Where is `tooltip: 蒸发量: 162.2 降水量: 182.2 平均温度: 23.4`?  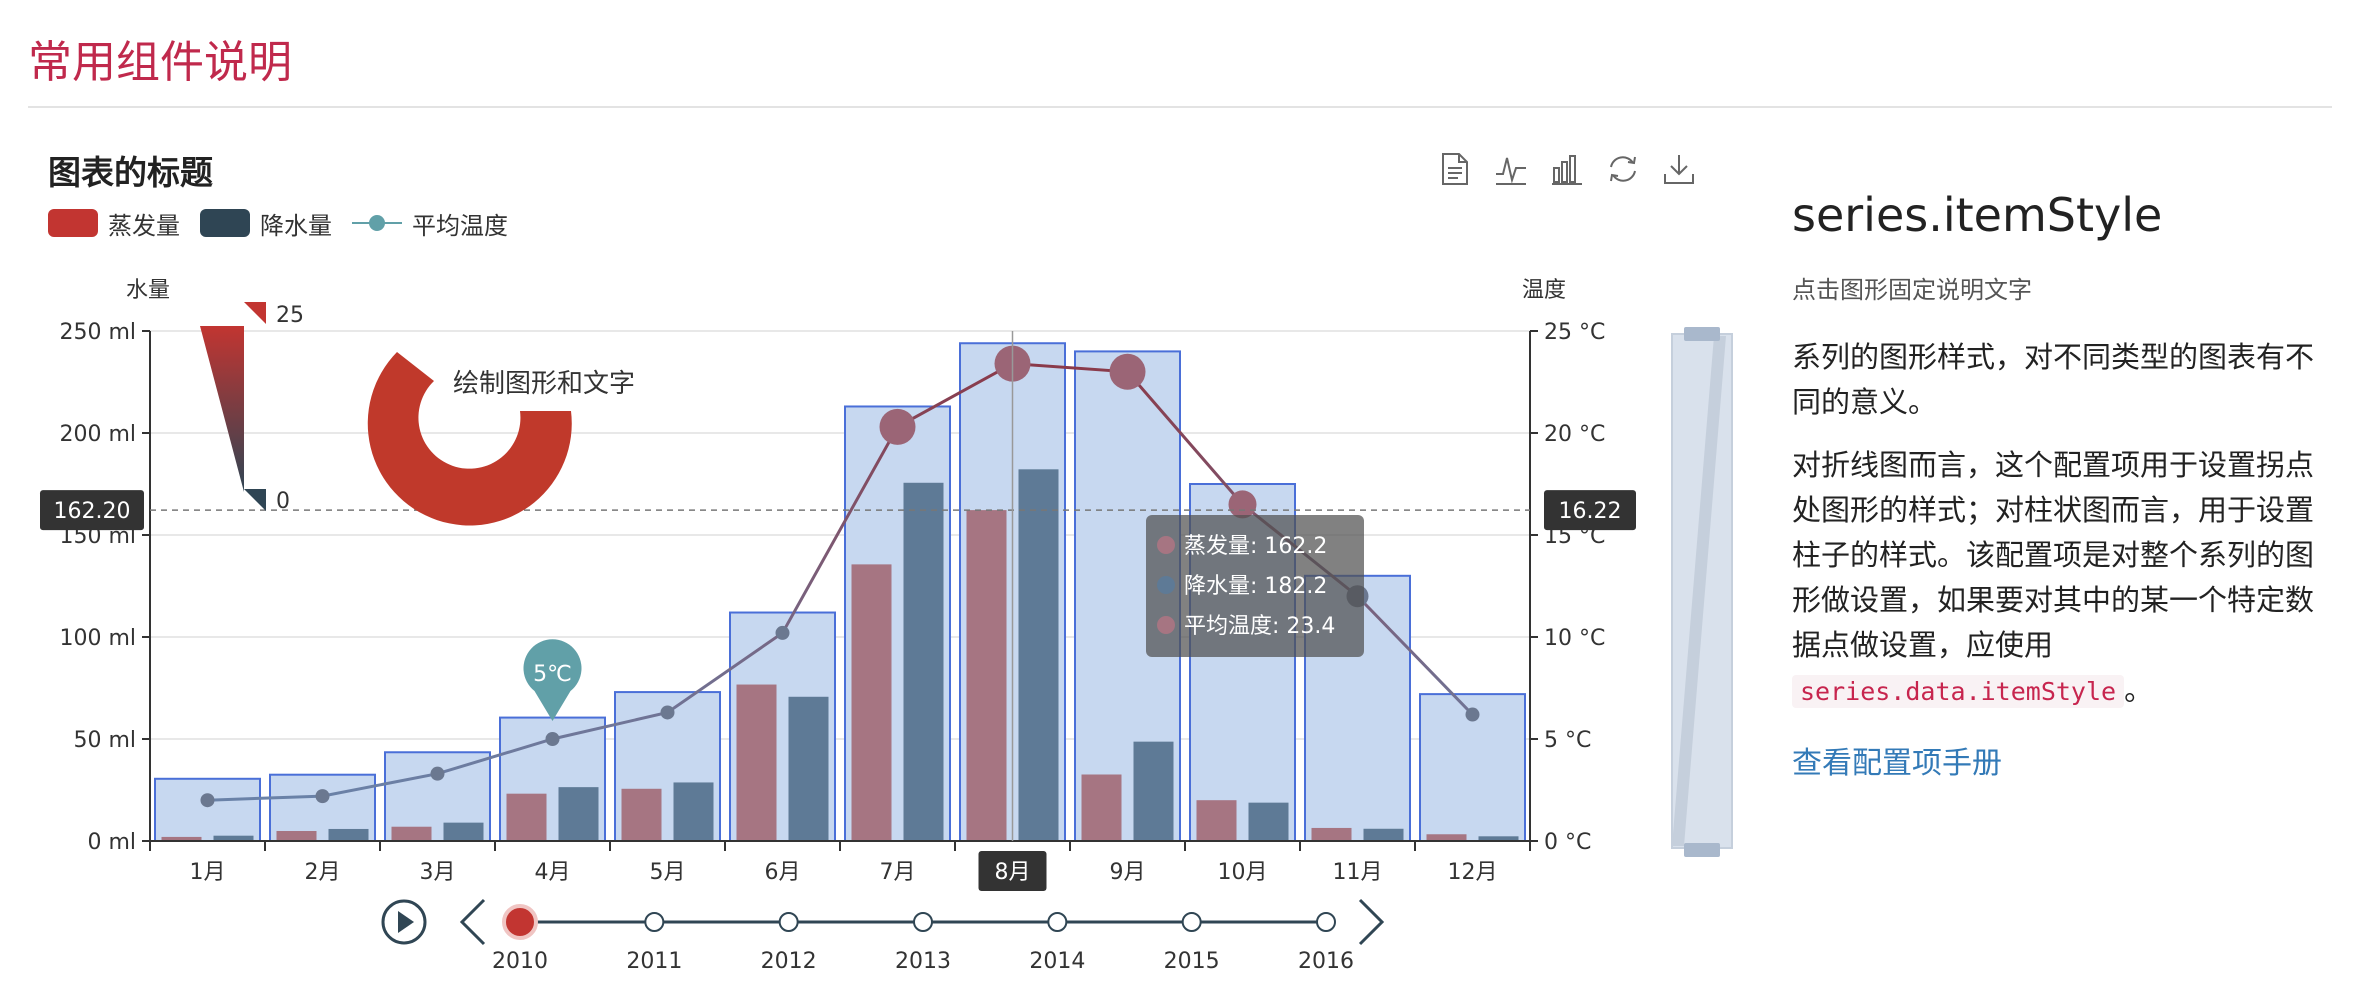
tooltip: 蒸发量: 162.2 降水量: 182.2 平均温度: 23.4 is located at coordinates (1255, 586).